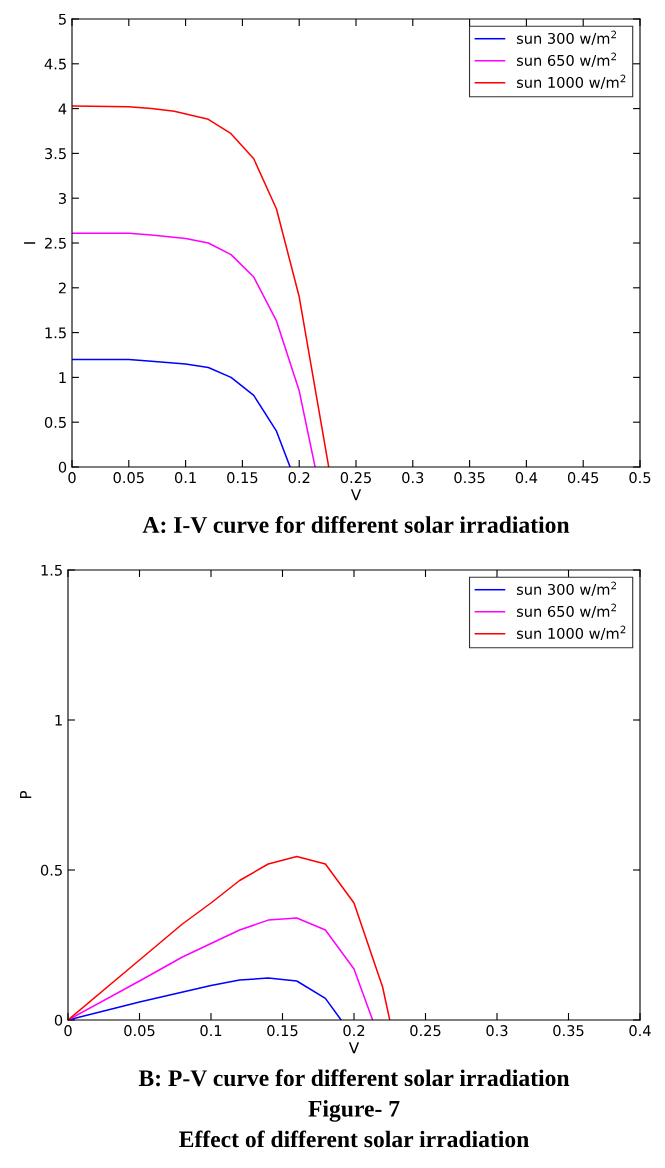 The image size is (665, 1168). What do you see at coordinates (354, 1139) in the screenshot?
I see `text: Effect of different solar irradiation` at bounding box center [354, 1139].